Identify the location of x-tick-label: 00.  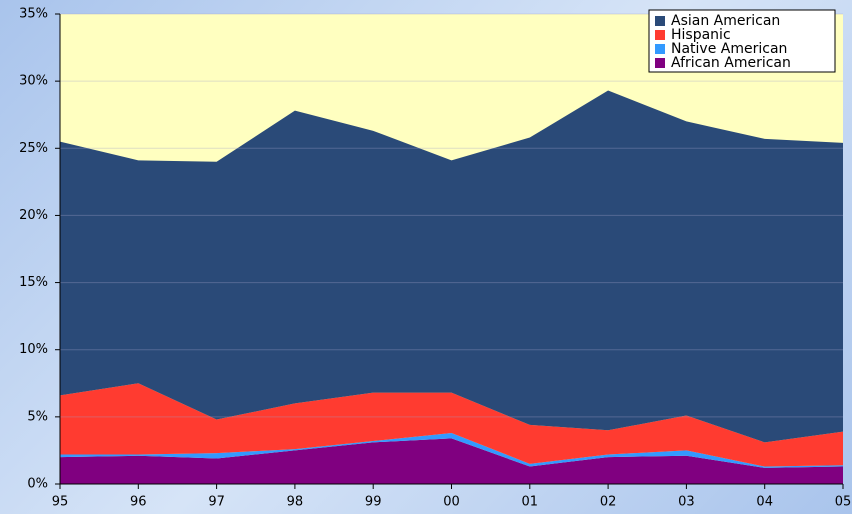
(451, 502).